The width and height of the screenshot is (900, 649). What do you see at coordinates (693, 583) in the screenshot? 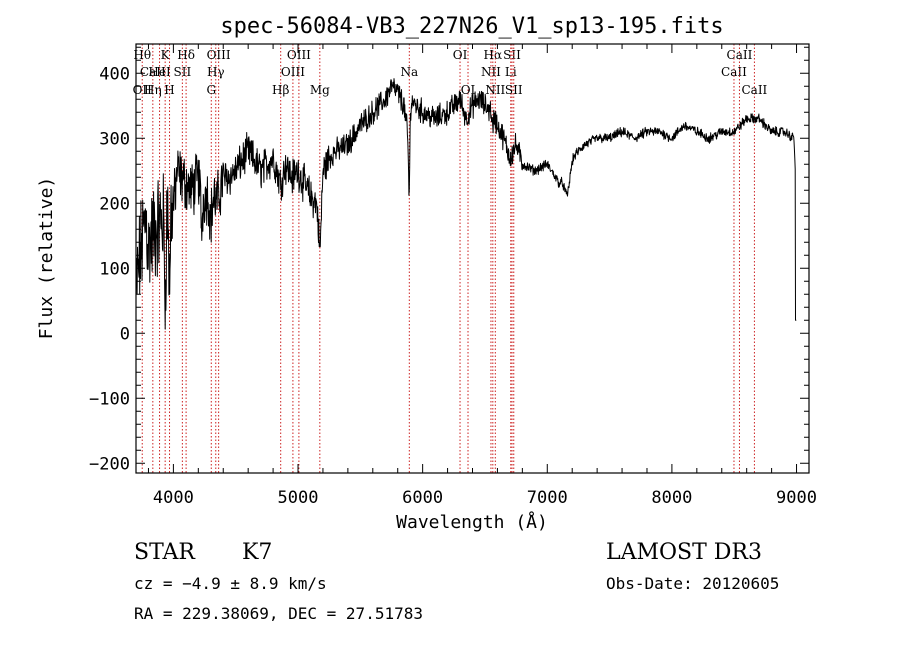
I see `obs-date: Obs-Date: 20120605` at bounding box center [693, 583].